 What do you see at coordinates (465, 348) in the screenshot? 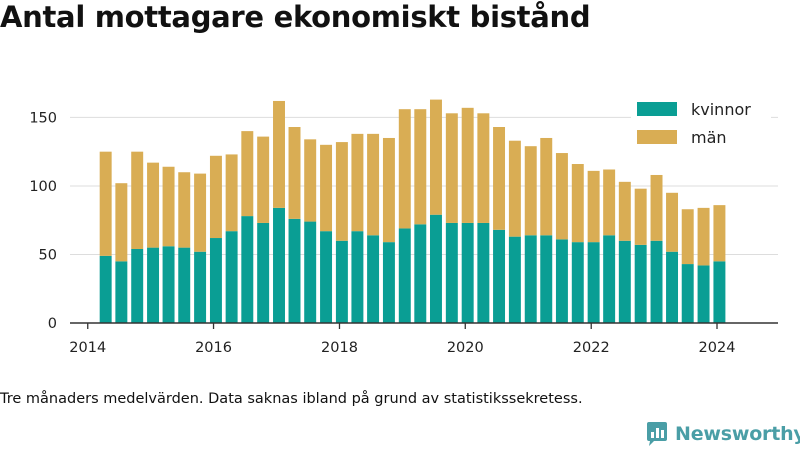
I see `x-tick-label: 2020` at bounding box center [465, 348].